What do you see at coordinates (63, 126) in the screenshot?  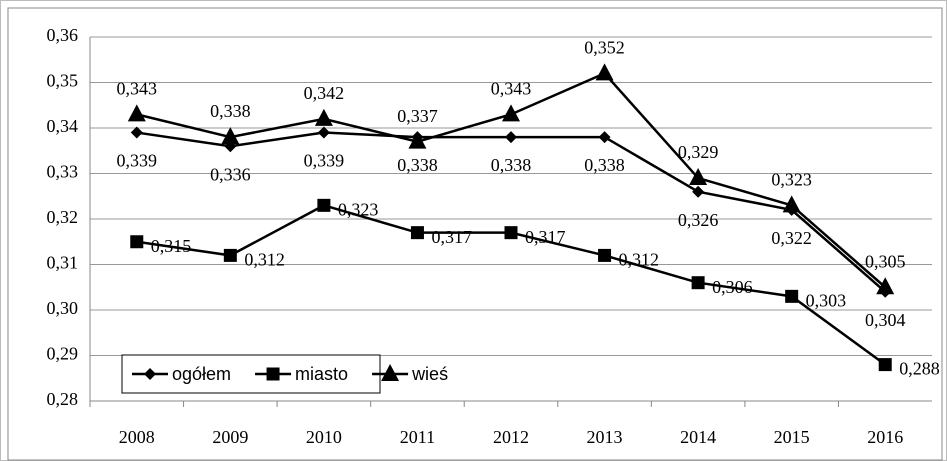 I see `y-tick-label: 0,34` at bounding box center [63, 126].